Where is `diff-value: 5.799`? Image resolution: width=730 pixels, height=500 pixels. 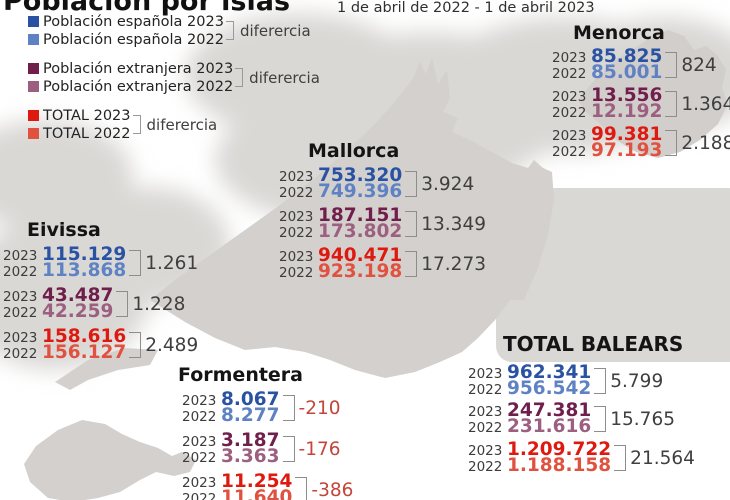
diff-value: 5.799 is located at coordinates (637, 381).